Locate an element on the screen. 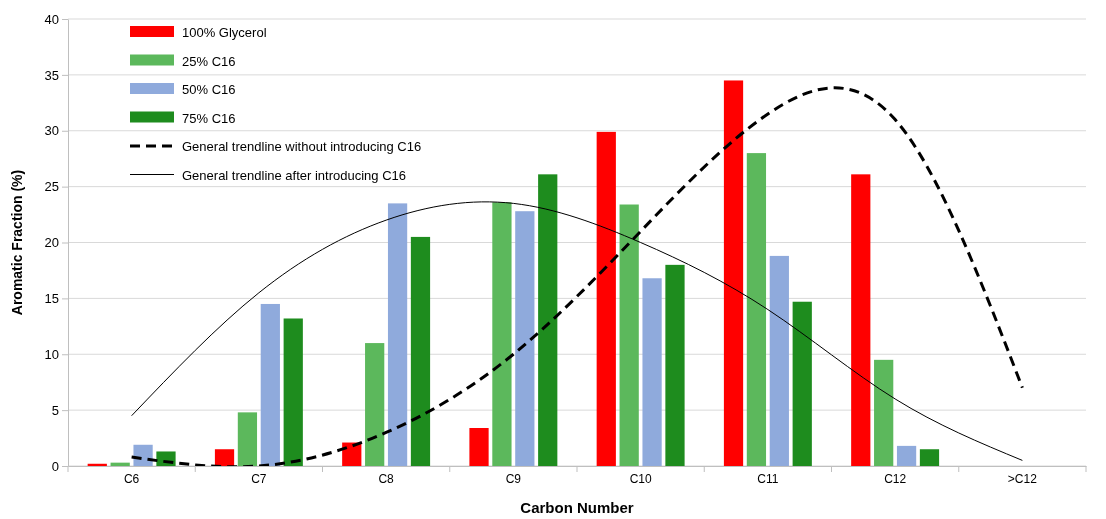  x-tick-label: C9 is located at coordinates (513, 479).